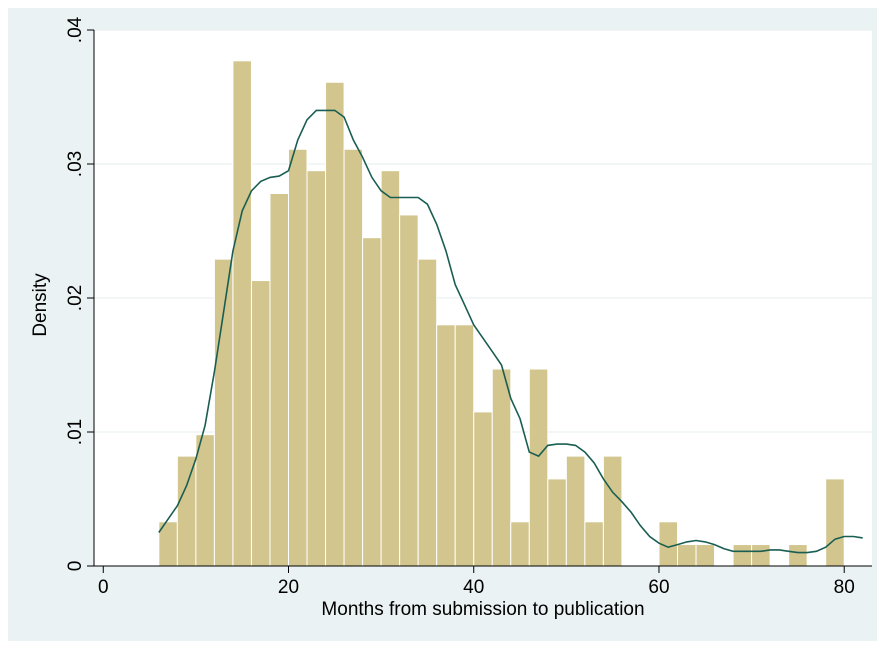 This screenshot has height=649, width=884. I want to click on x-tick-label: 60, so click(658, 587).